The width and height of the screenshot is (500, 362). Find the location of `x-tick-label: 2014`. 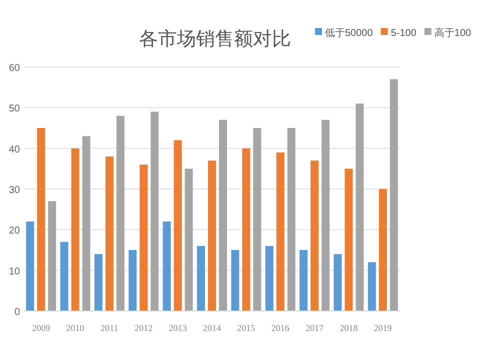

x-tick-label: 2014 is located at coordinates (212, 328).